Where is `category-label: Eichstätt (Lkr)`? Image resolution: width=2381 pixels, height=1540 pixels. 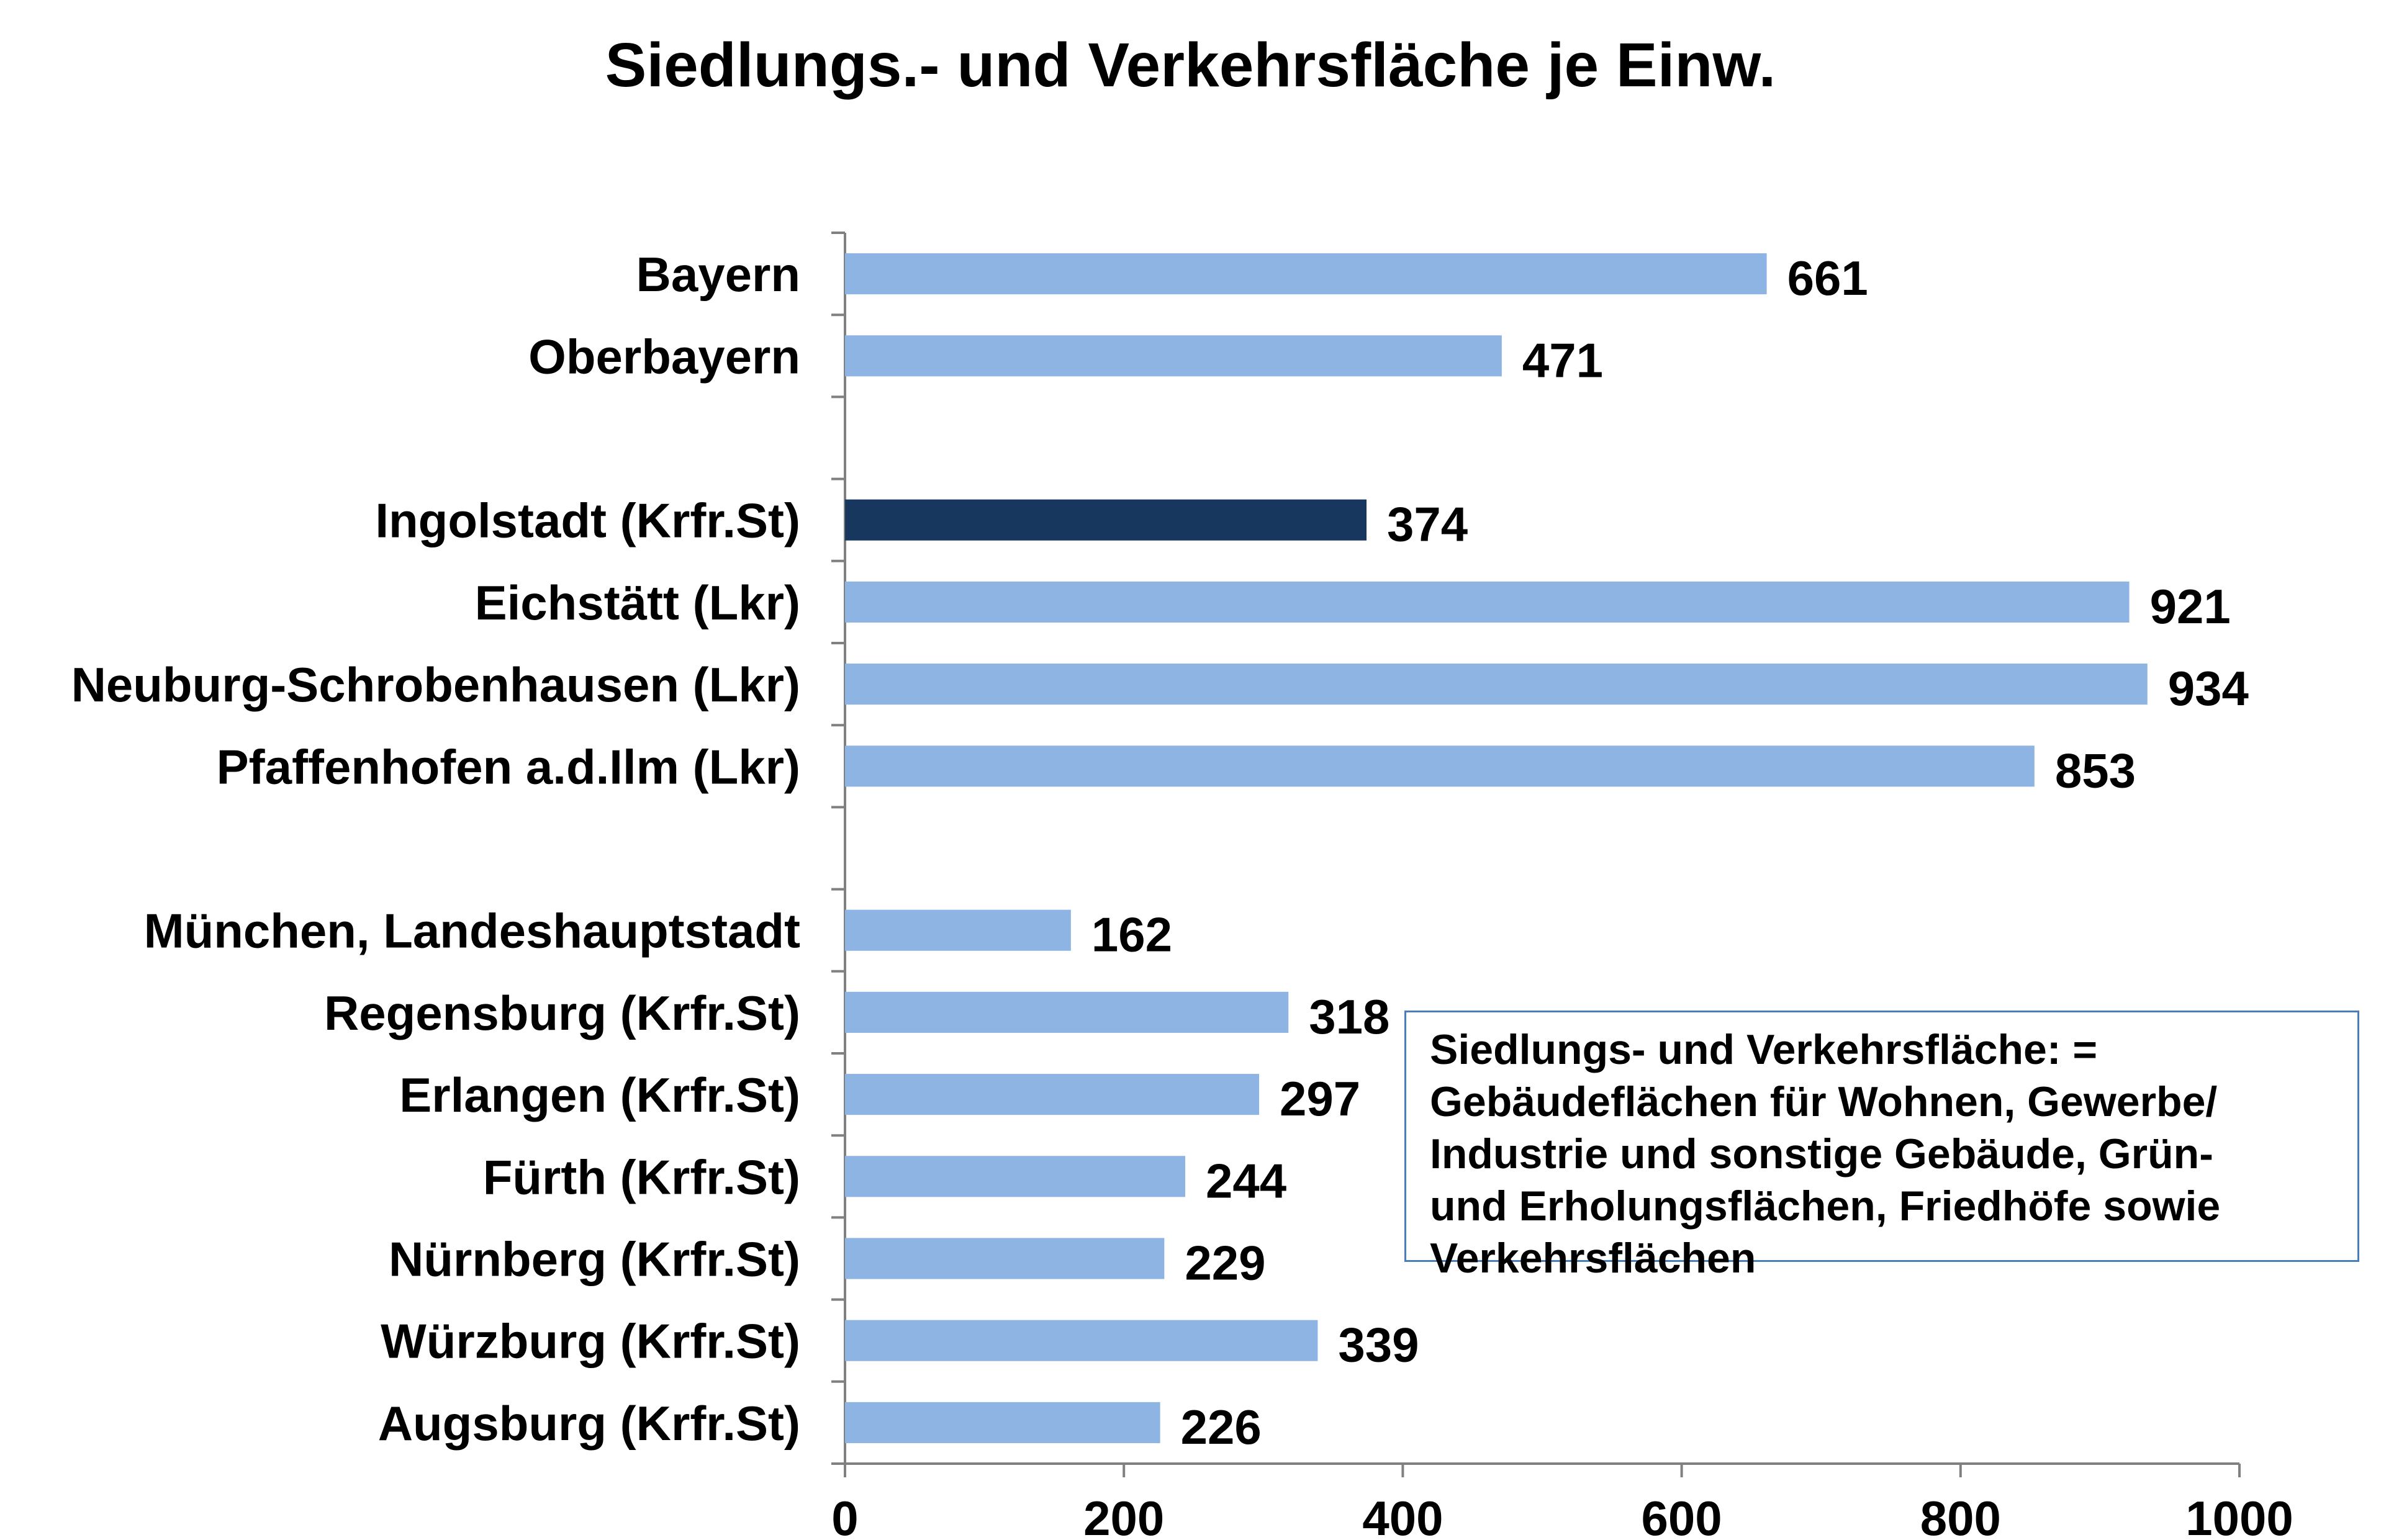
category-label: Eichstätt (Lkr) is located at coordinates (637, 602).